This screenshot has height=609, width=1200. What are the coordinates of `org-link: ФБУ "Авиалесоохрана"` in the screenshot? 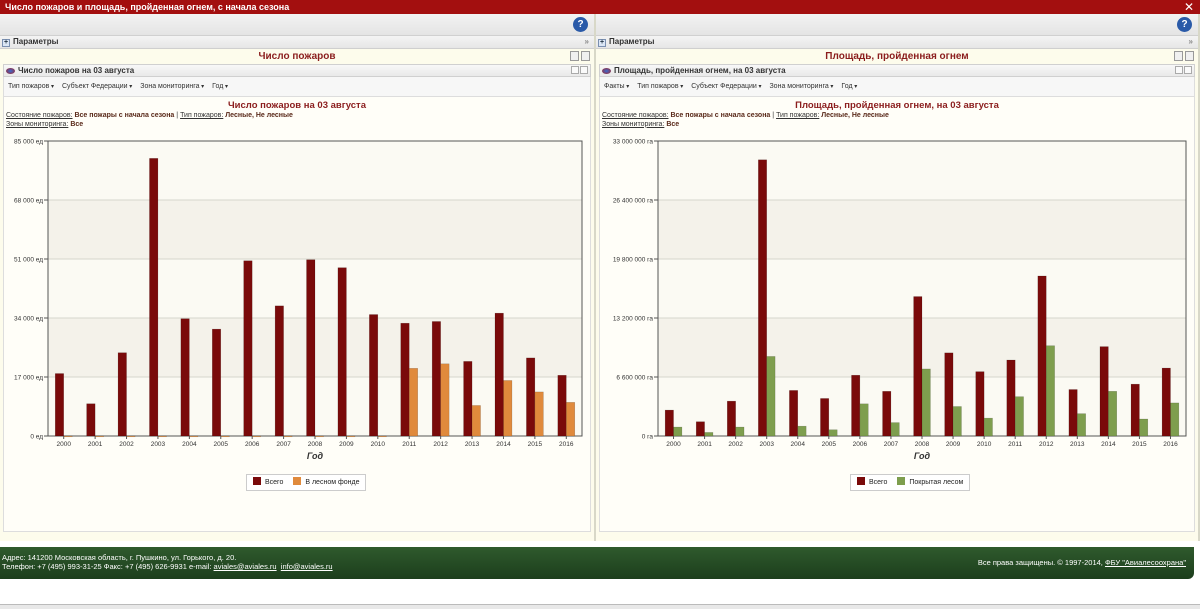 It's located at (1145, 562).